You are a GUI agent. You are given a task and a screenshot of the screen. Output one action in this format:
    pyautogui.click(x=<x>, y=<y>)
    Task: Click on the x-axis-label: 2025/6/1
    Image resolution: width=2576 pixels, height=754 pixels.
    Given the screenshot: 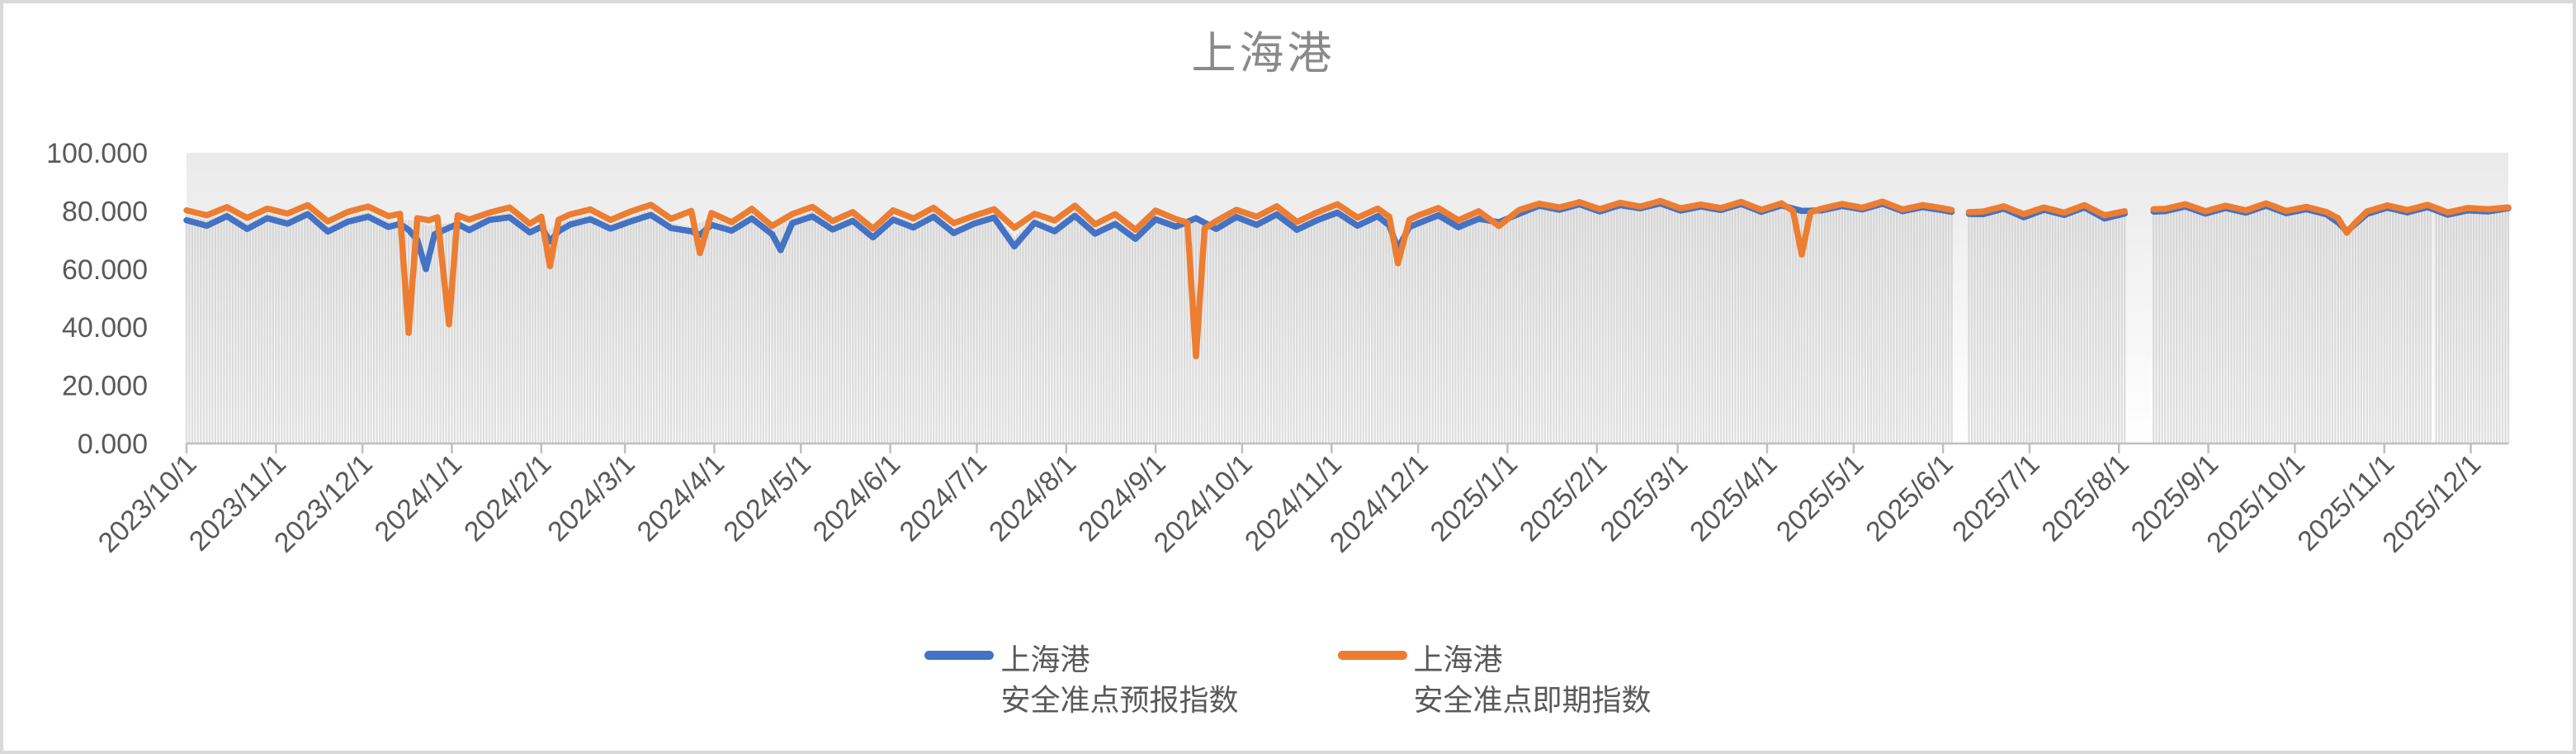 What is the action you would take?
    pyautogui.click(x=1909, y=498)
    